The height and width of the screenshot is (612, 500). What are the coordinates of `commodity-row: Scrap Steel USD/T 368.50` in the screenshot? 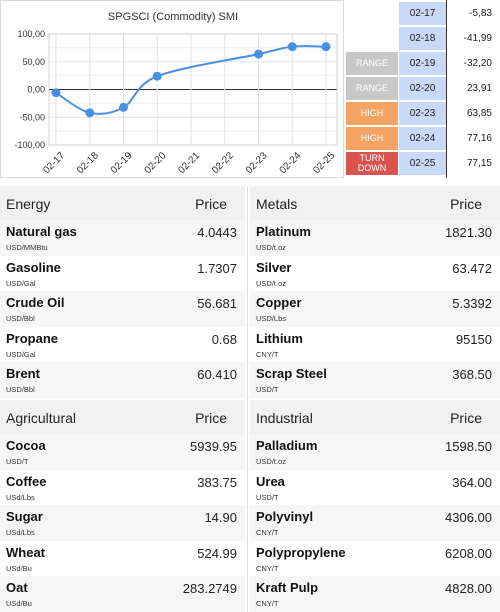 It's located at (375, 380).